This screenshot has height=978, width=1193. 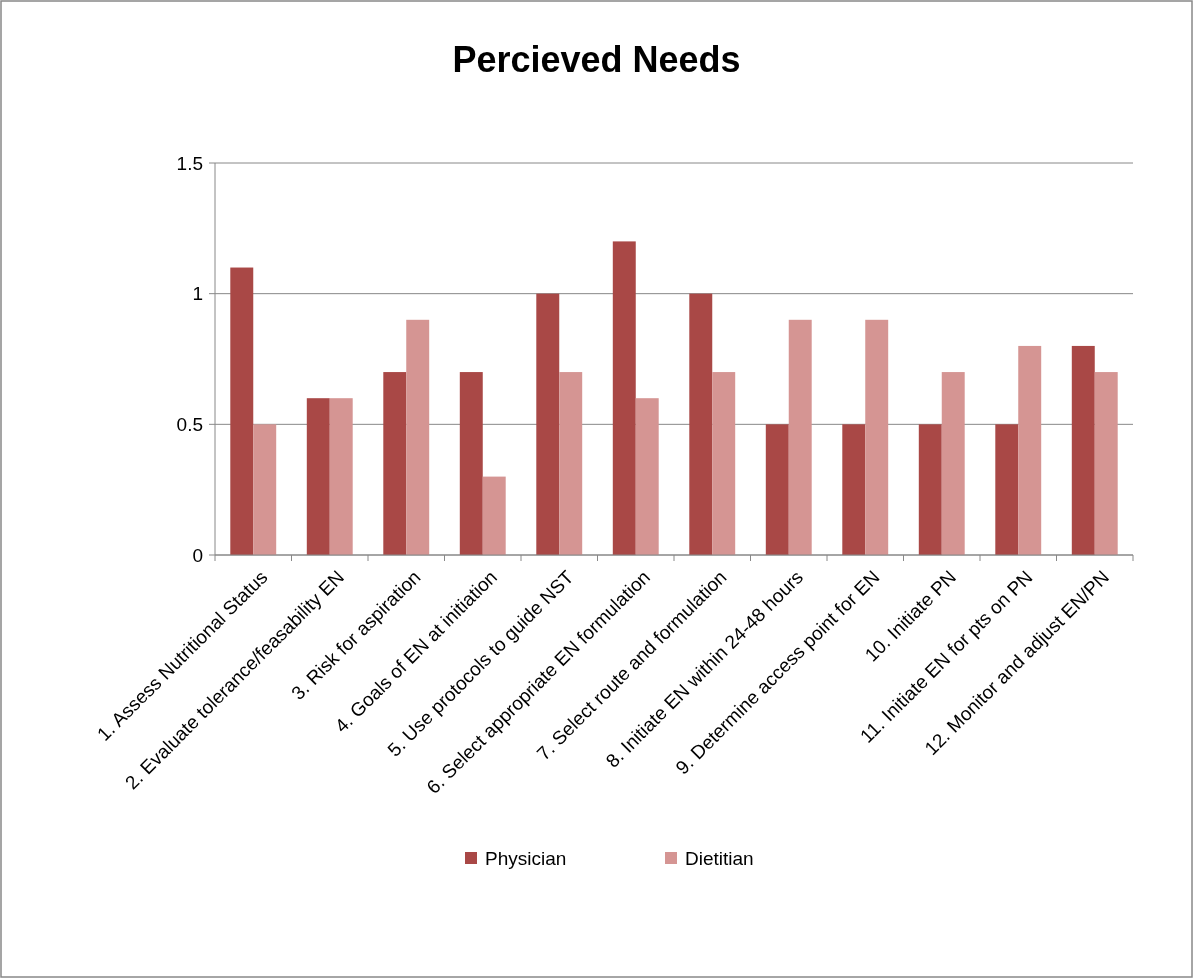 What do you see at coordinates (197, 294) in the screenshot?
I see `y-tick-label: 1` at bounding box center [197, 294].